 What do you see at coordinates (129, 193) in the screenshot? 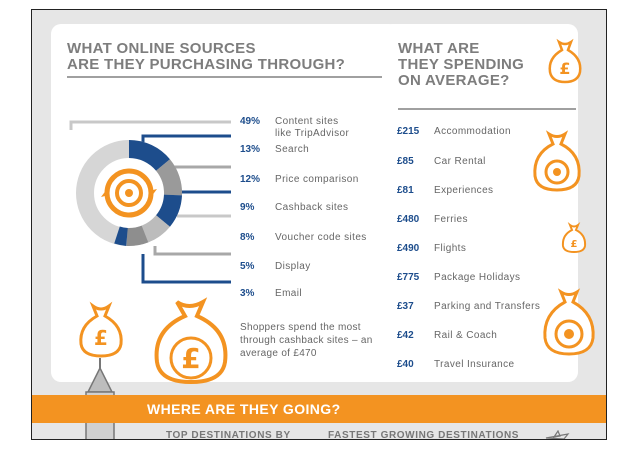
I see `globe-arrows-icon` at bounding box center [129, 193].